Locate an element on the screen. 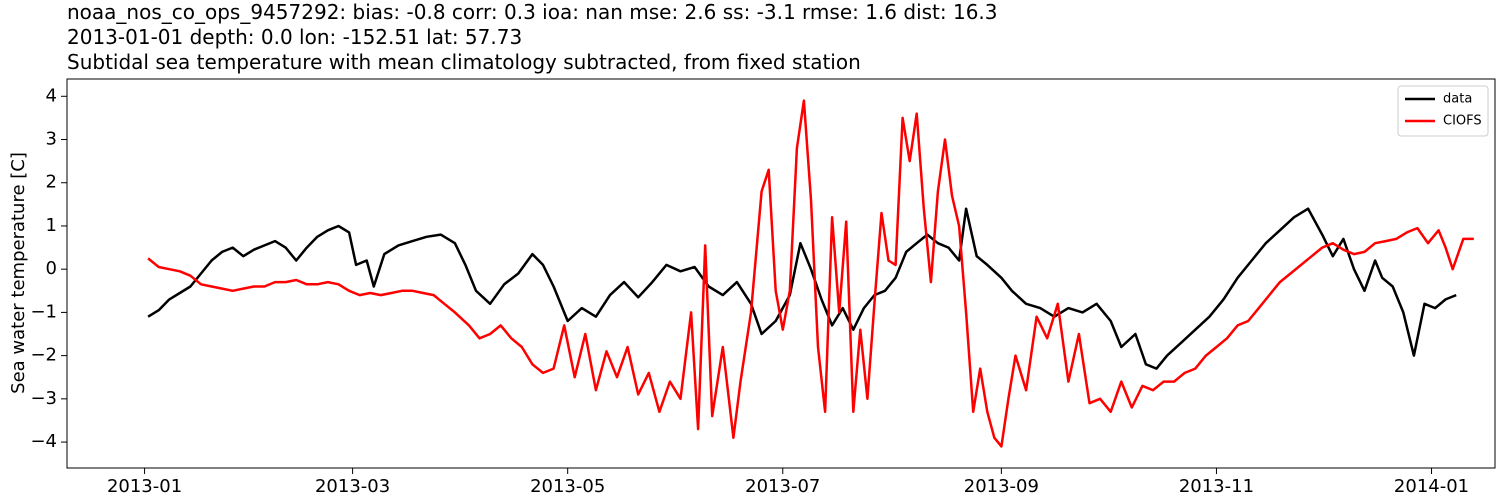  y-tick-label: −4 is located at coordinates (43, 441).